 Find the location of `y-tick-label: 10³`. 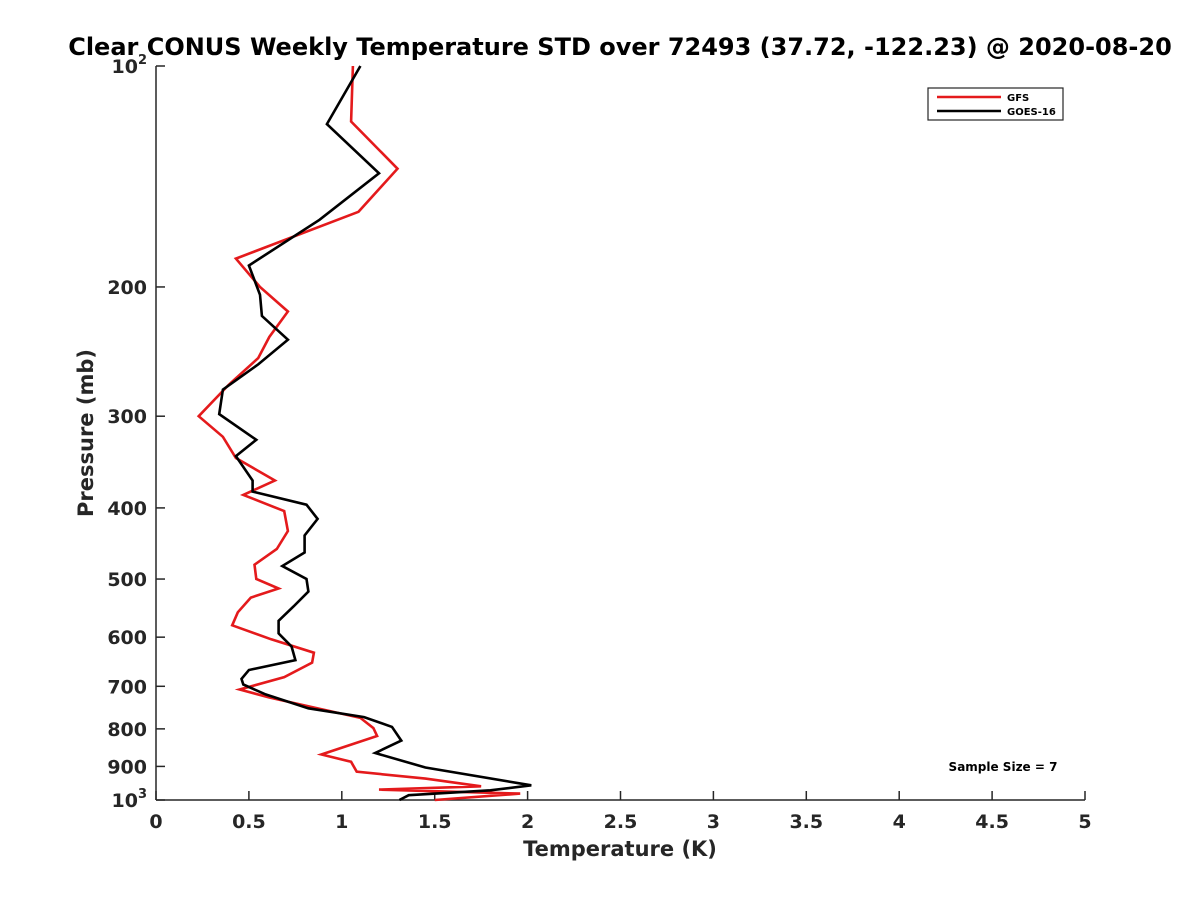

y-tick-label: 10³ is located at coordinates (130, 799).